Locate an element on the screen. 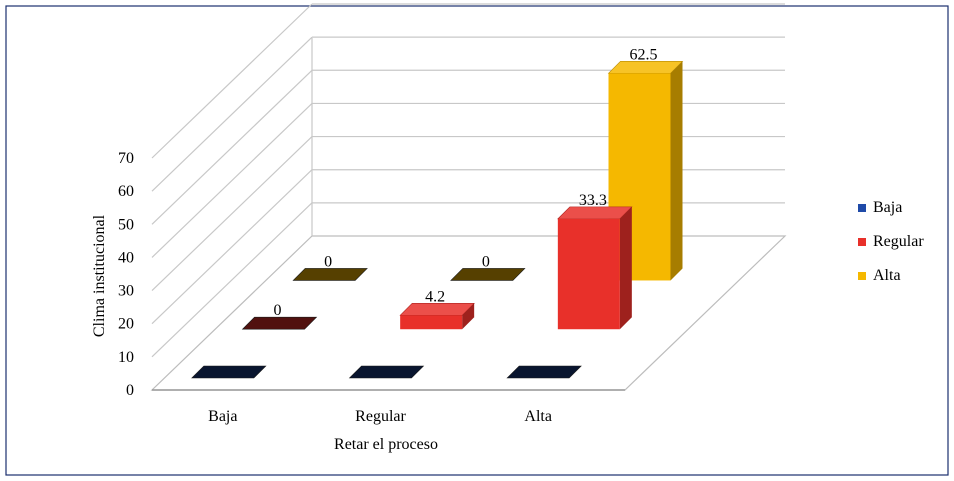  bar-alta-regular is located at coordinates (488, 274).